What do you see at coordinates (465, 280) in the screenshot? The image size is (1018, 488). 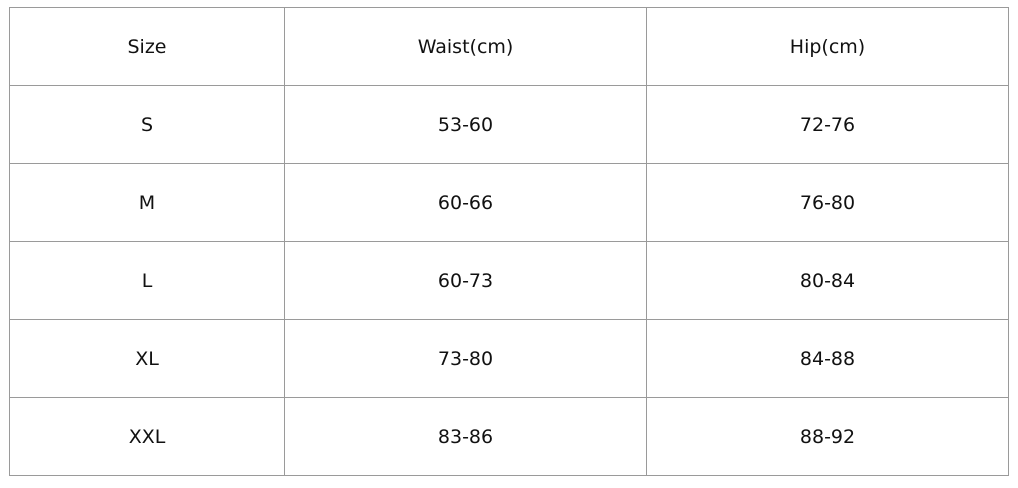 I see `cell-waist: 60-73` at bounding box center [465, 280].